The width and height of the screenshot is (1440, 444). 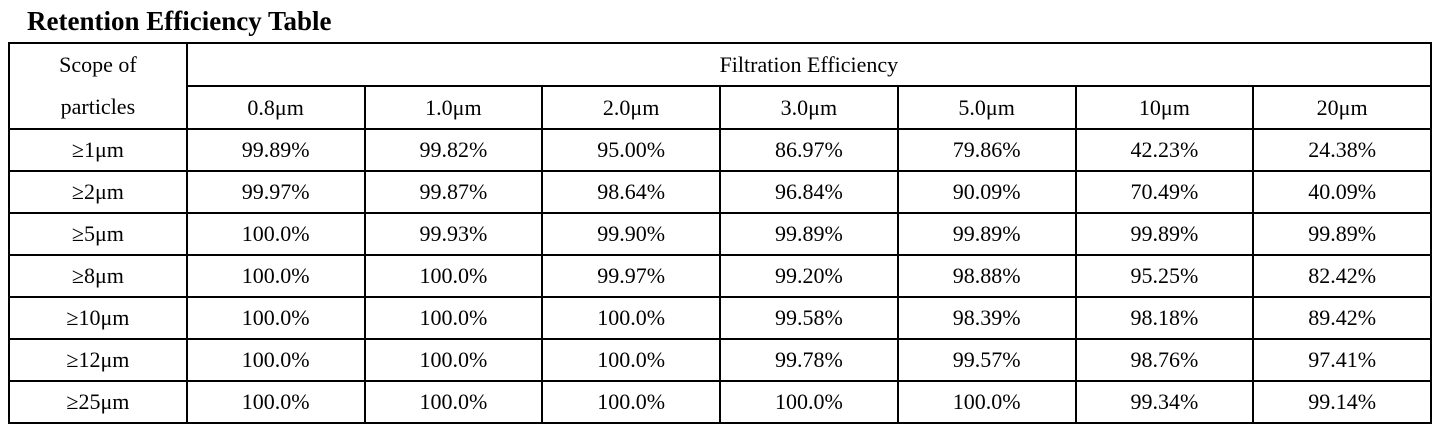 I want to click on table-cell: 98.88%, so click(x=986, y=276).